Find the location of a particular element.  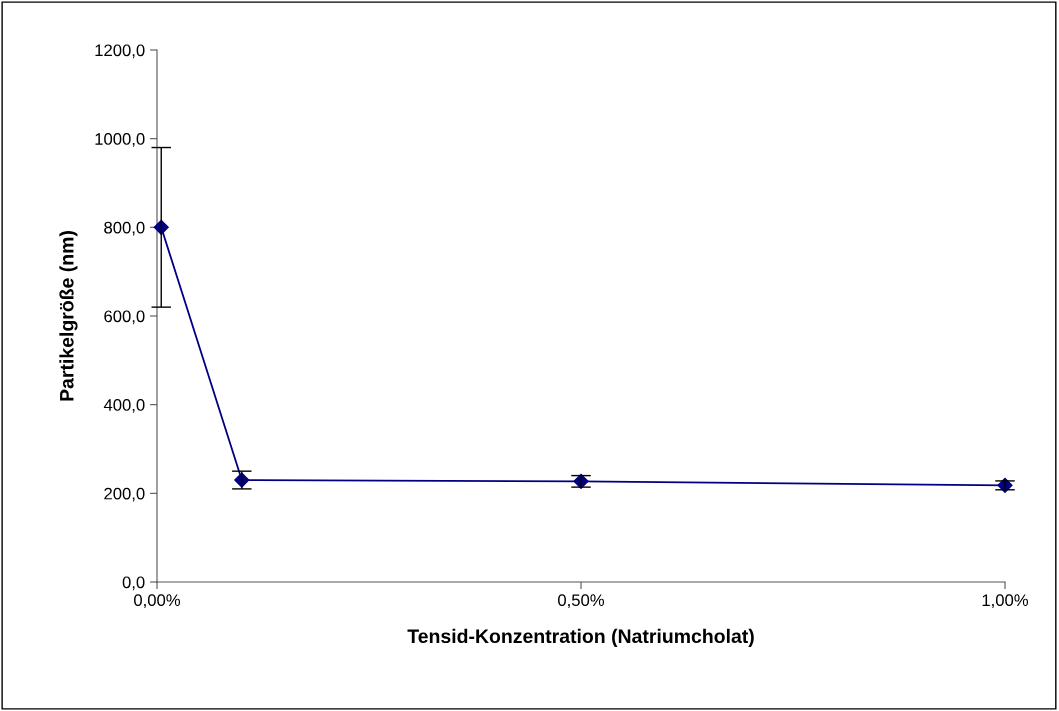

x-tick-label: 1,00% is located at coordinates (1005, 601).